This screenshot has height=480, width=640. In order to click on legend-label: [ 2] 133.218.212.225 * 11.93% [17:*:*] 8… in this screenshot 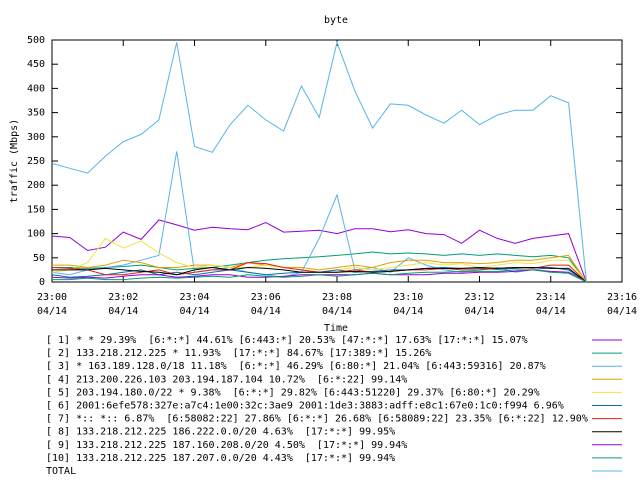, I will do `click(238, 353)`.